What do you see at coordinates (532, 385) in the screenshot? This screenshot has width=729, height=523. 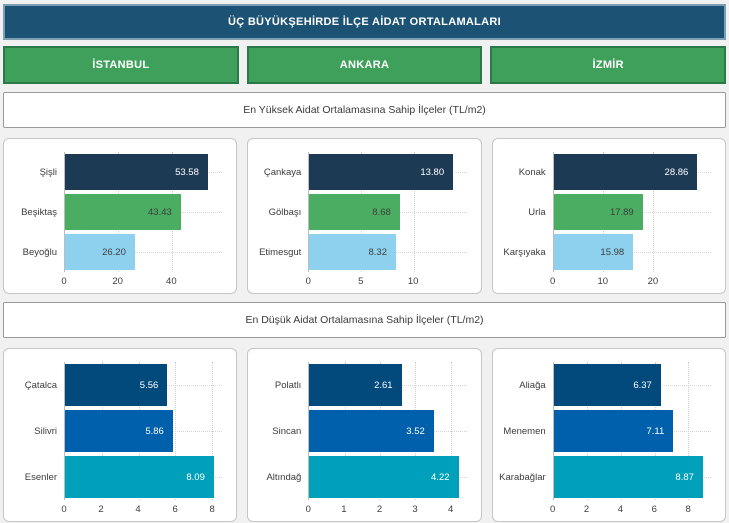 I see `category-label: Aliağa` at bounding box center [532, 385].